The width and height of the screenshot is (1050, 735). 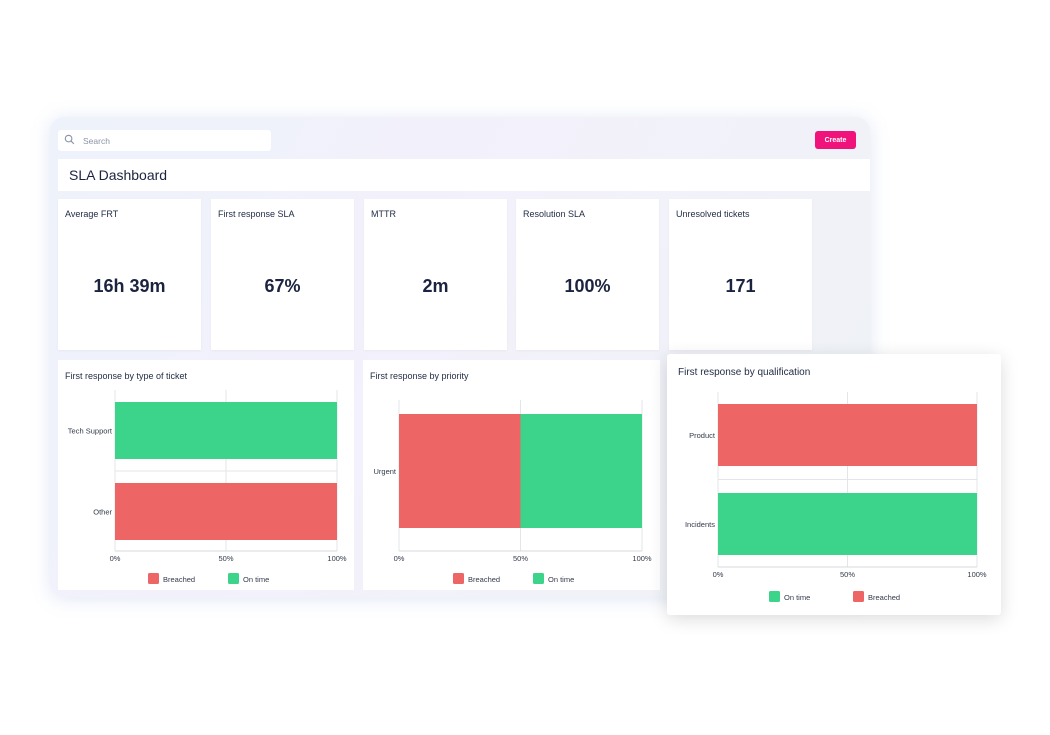 I want to click on search-icon, so click(x=69, y=140).